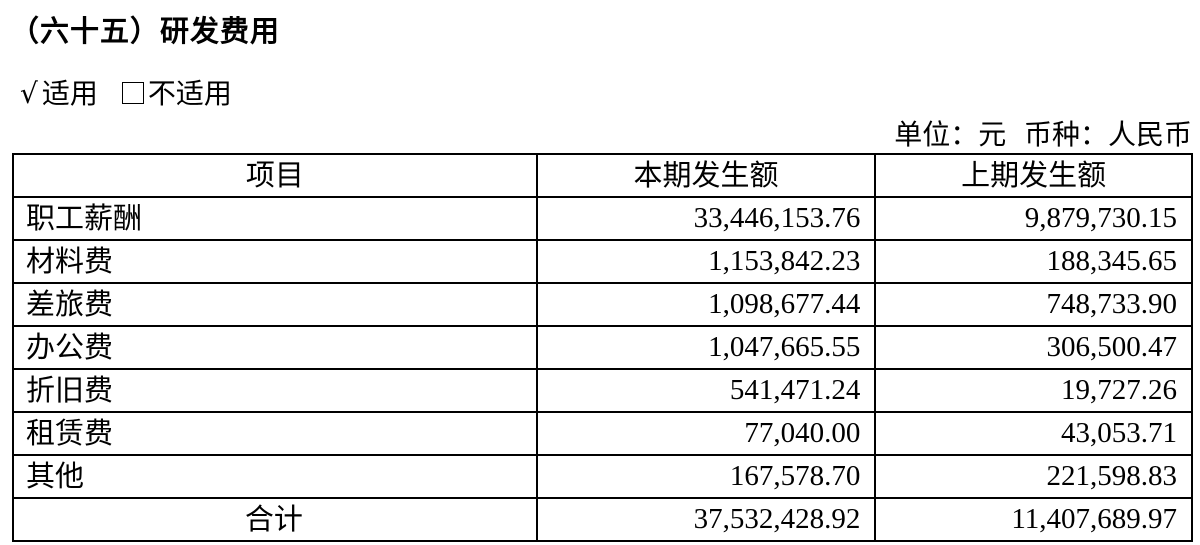 The width and height of the screenshot is (1200, 545). What do you see at coordinates (706, 261) in the screenshot?
I see `current-amount-cell: 1,153,842.23` at bounding box center [706, 261].